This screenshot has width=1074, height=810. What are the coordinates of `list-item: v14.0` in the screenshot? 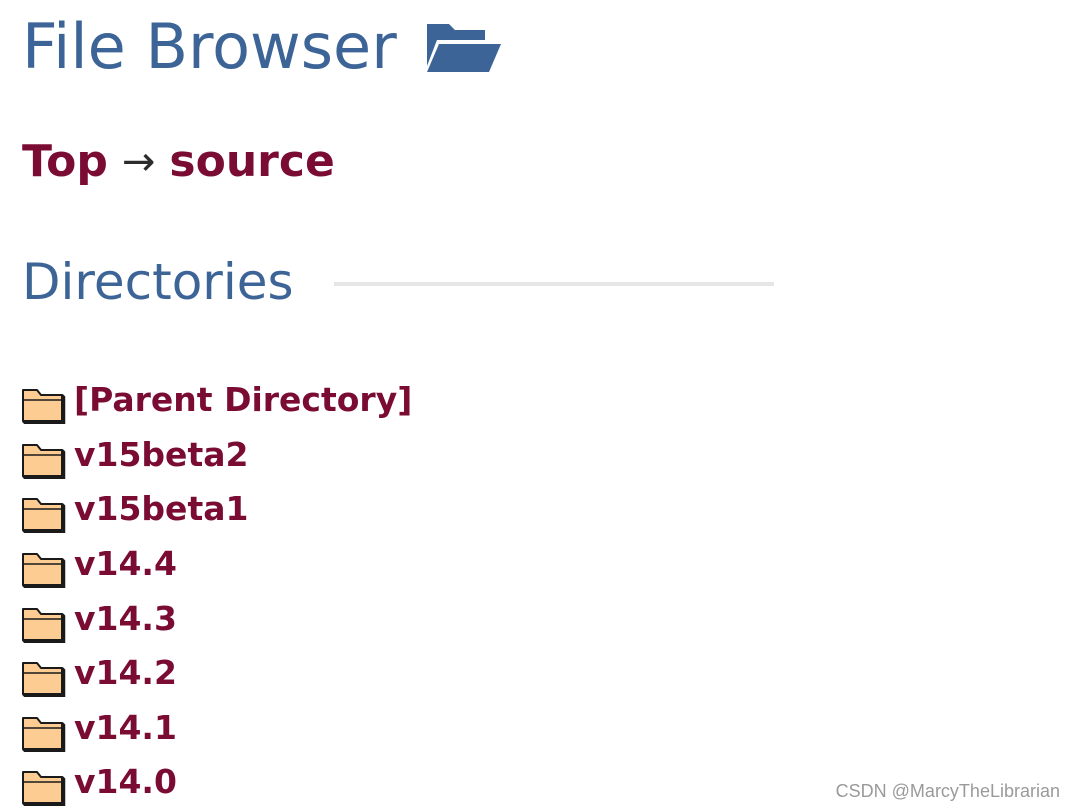 It's located at (216, 782).